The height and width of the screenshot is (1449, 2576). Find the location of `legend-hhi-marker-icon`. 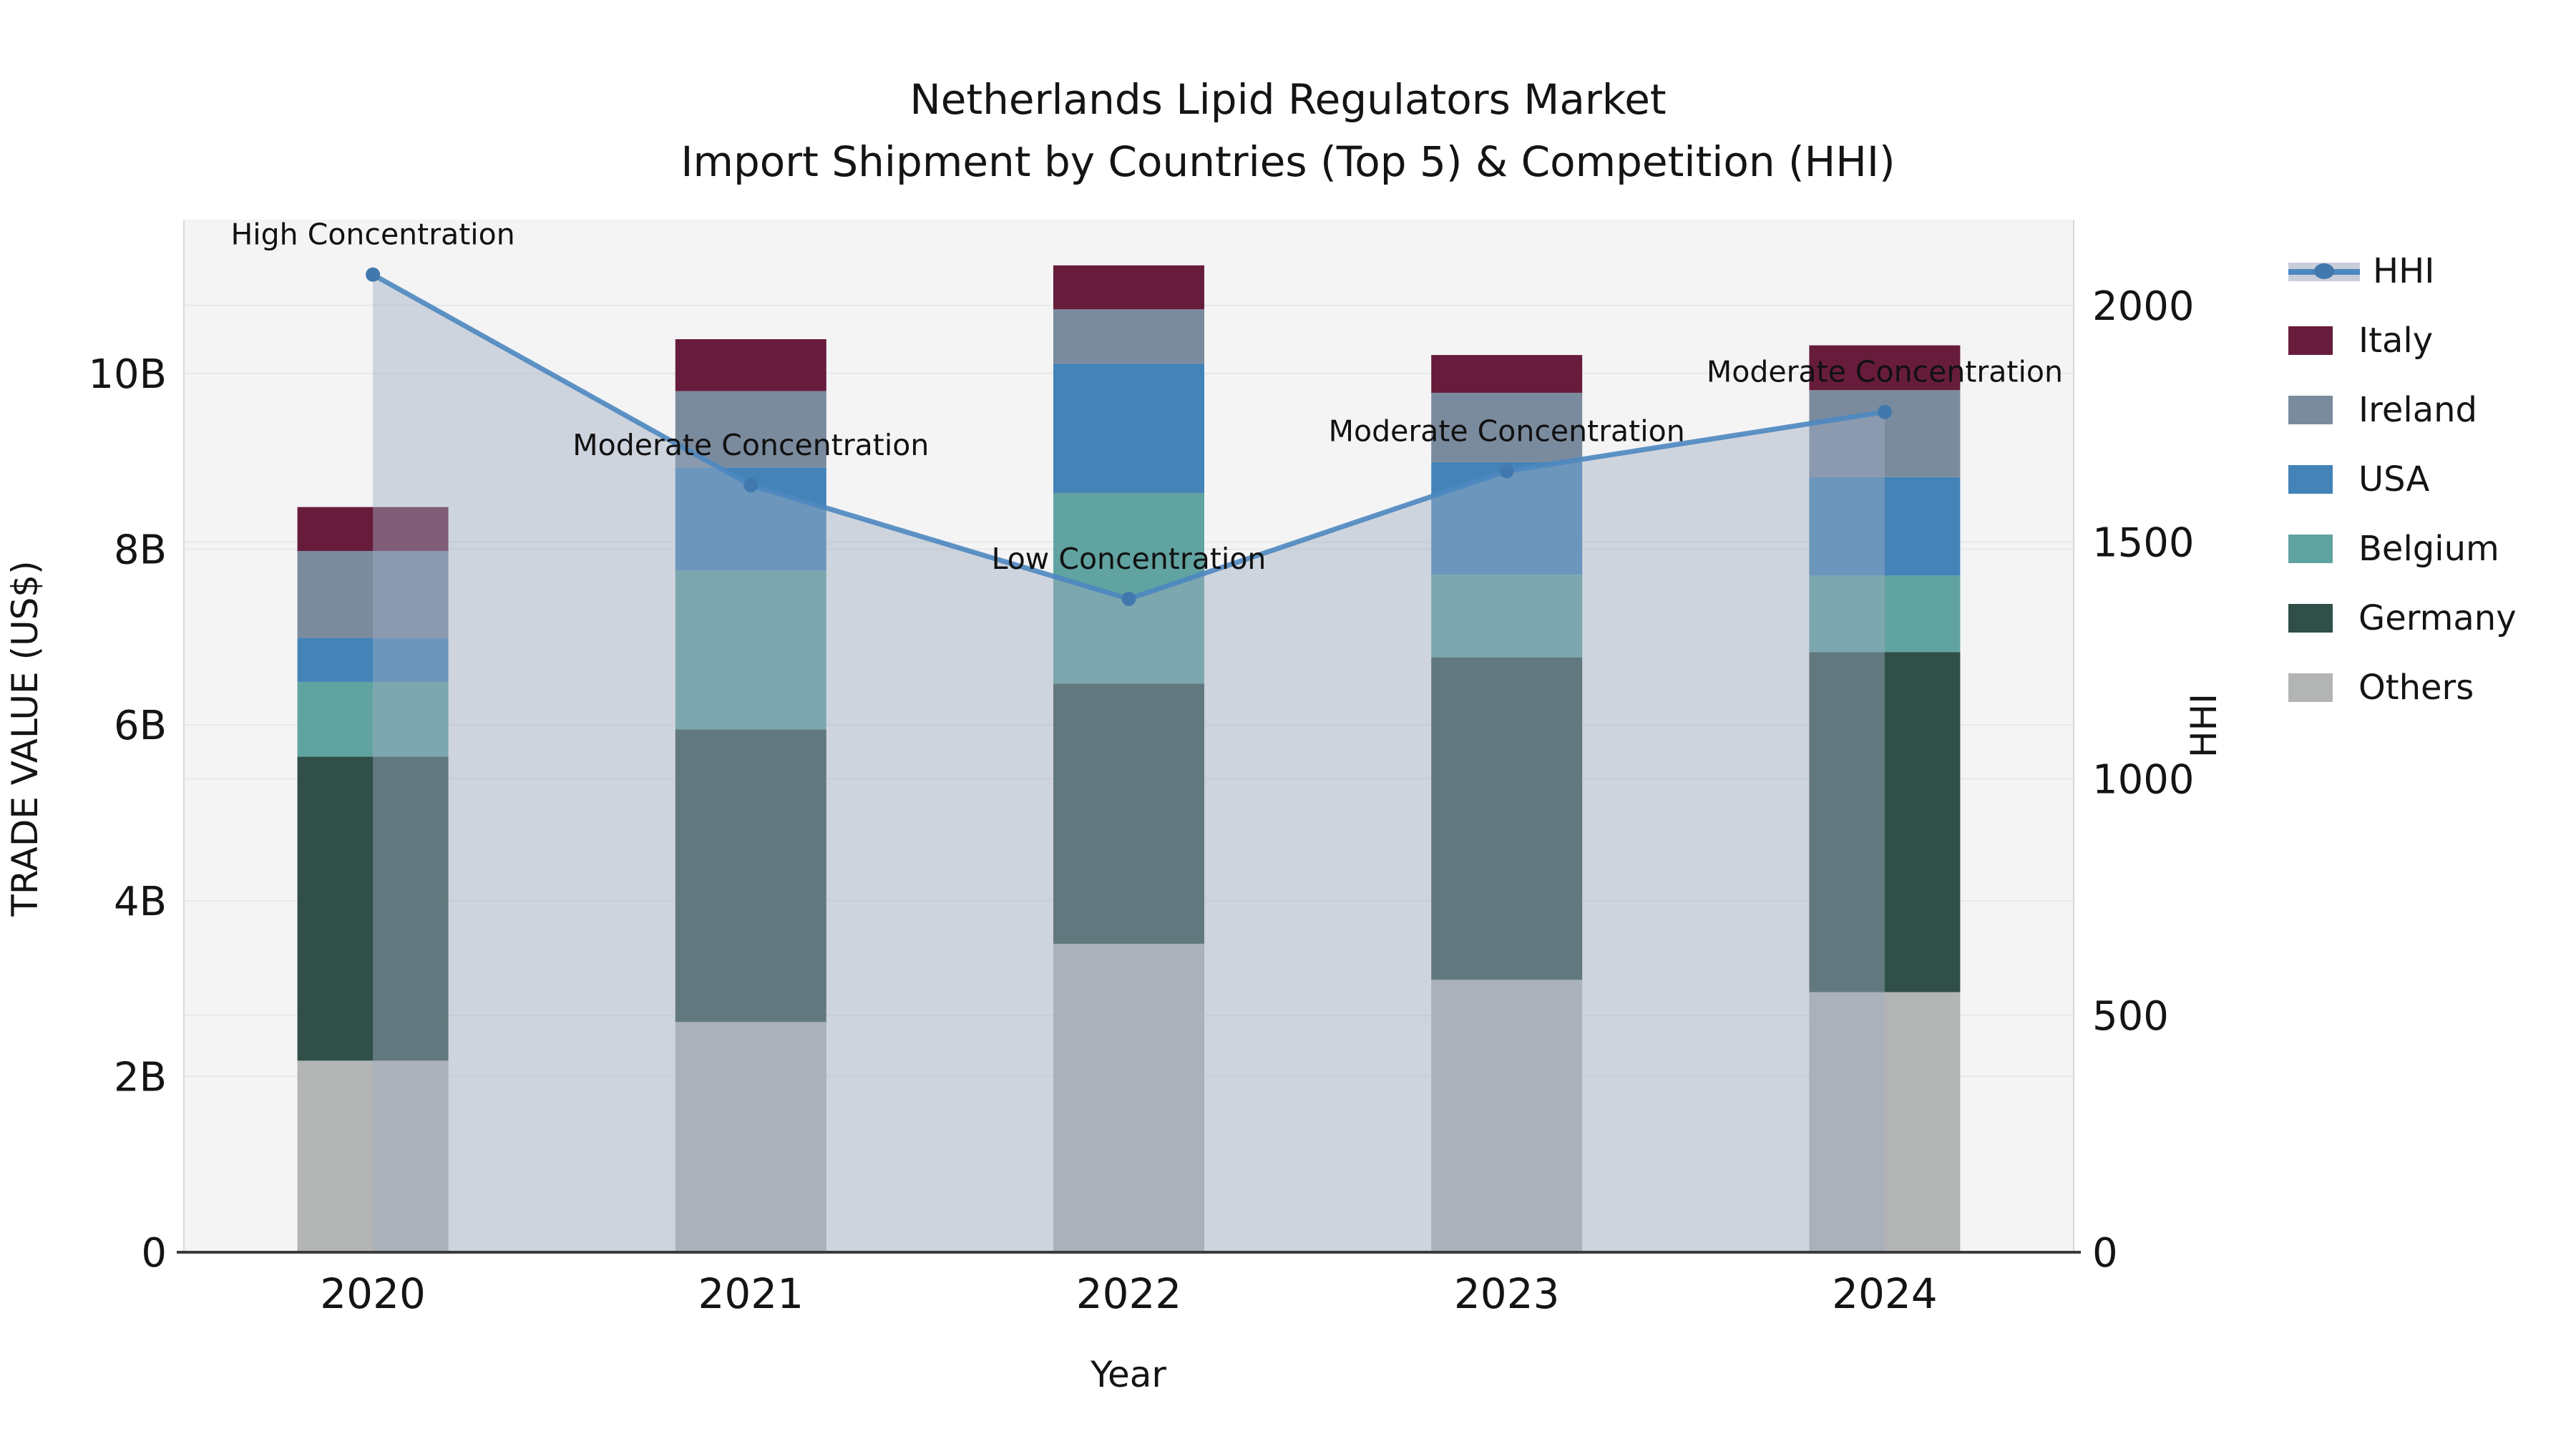

legend-hhi-marker-icon is located at coordinates (2324, 271).